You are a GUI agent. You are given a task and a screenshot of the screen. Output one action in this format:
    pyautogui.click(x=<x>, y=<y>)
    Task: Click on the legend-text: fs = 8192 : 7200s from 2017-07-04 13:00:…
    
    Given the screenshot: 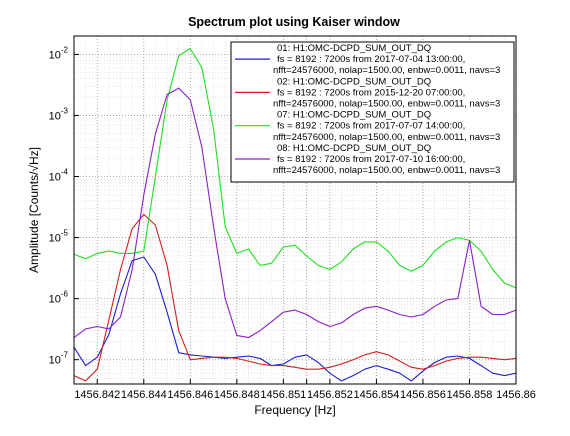 What is the action you would take?
    pyautogui.click(x=371, y=59)
    